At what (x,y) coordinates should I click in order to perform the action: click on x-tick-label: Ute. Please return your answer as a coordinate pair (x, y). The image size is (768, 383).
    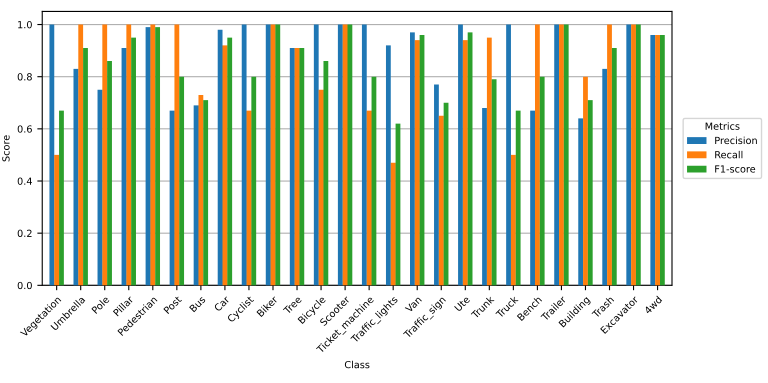
    Looking at the image, I should click on (462, 304).